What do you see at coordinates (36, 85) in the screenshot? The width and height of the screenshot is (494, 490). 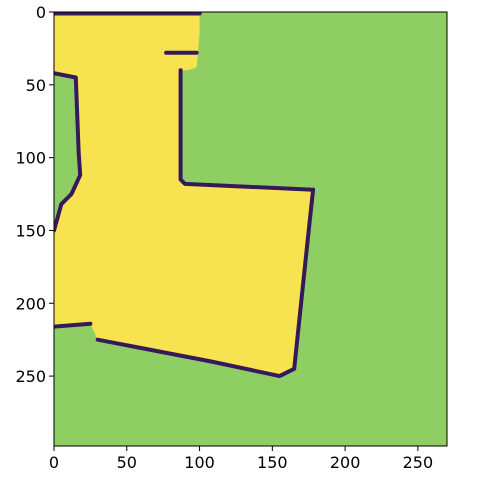 I see `y-tick-label: 50` at bounding box center [36, 85].